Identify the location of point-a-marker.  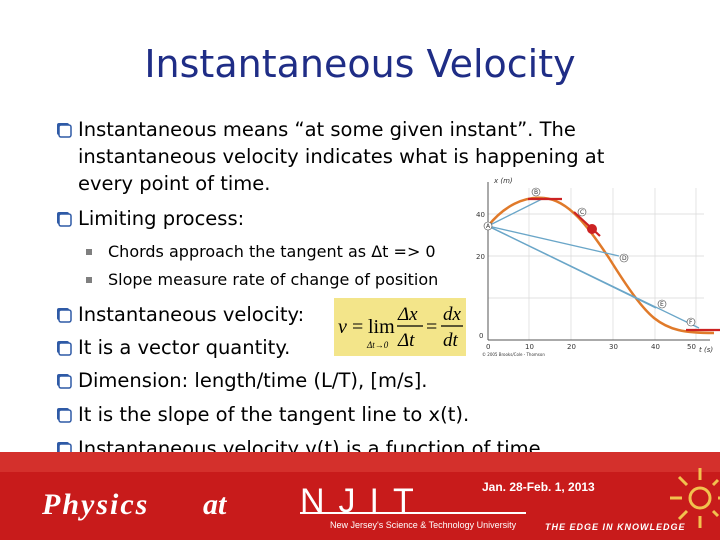
(488, 226).